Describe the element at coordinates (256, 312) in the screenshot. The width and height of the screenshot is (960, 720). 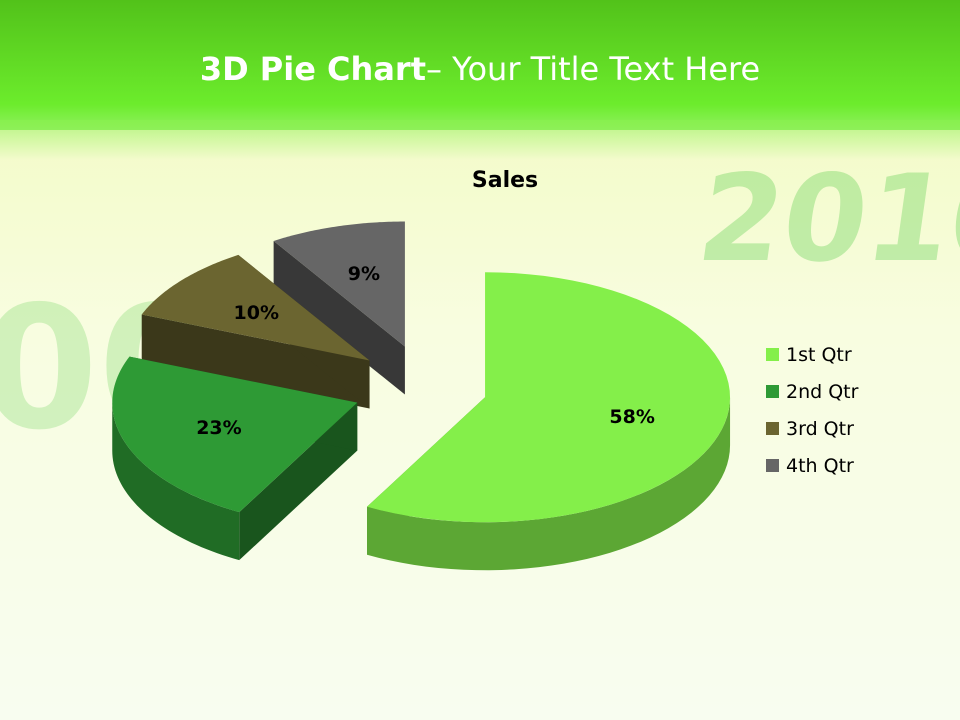
I see `data-label: 10%` at that location.